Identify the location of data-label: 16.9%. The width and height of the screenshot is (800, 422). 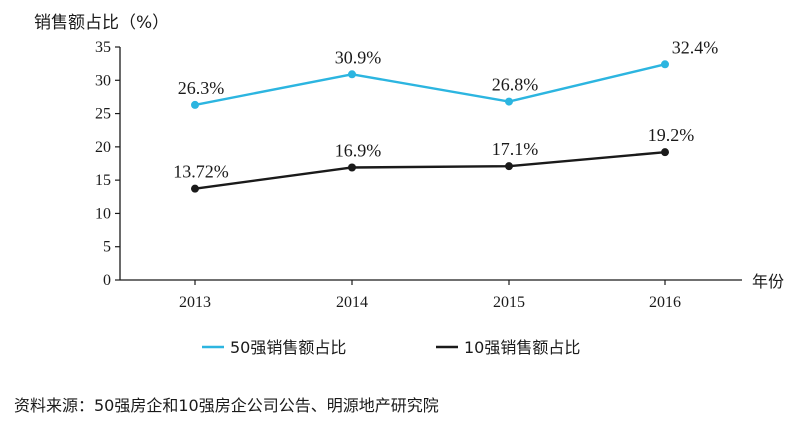
(358, 150).